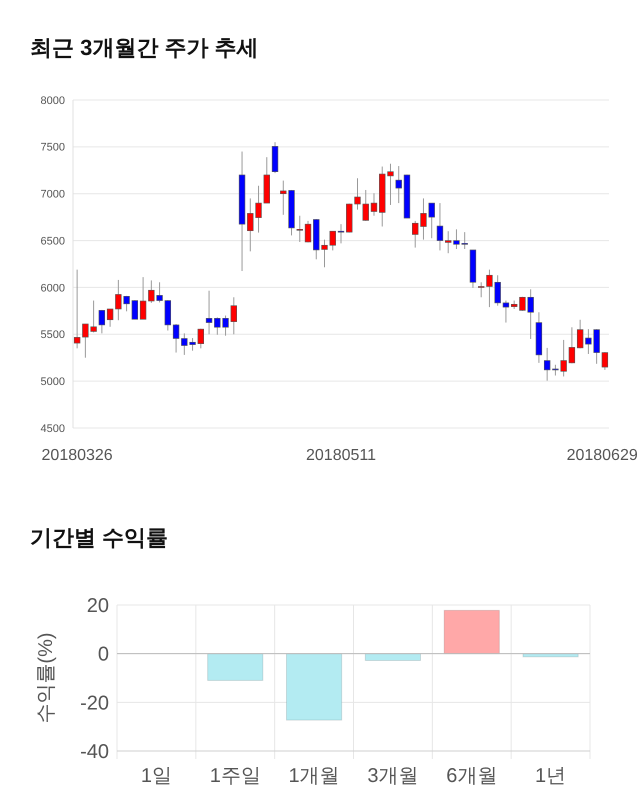  Describe the element at coordinates (52, 382) in the screenshot. I see `y-tick-label: 5000` at that location.